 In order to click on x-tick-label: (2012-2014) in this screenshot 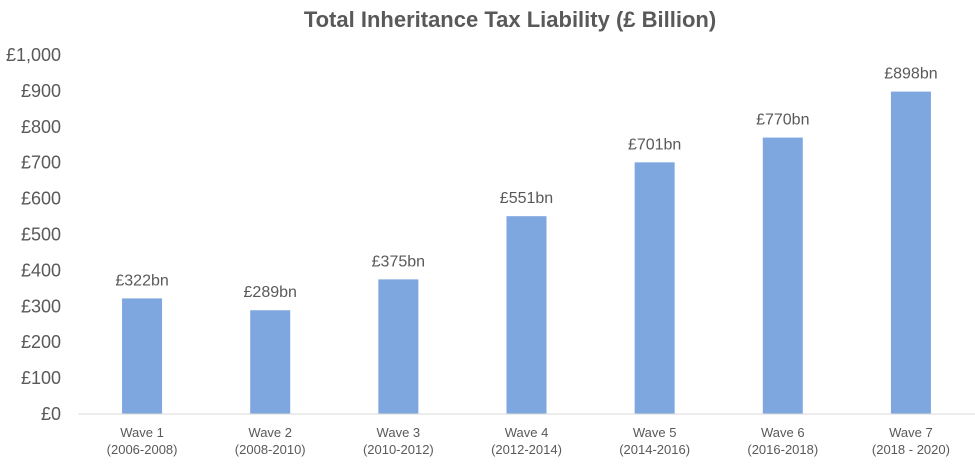, I will do `click(526, 449)`.